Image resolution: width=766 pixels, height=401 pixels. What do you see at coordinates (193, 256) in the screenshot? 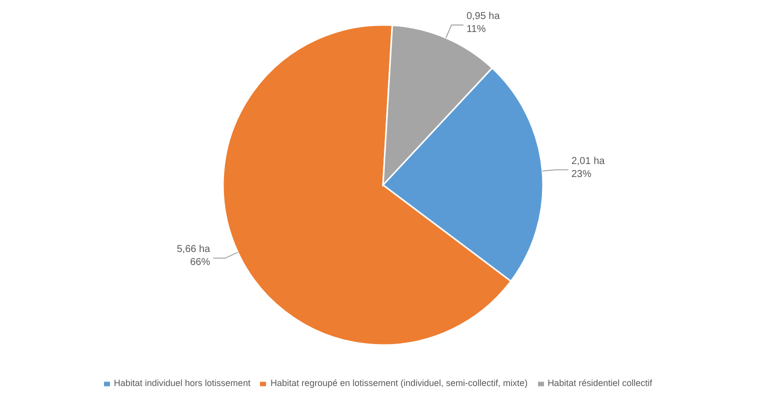
I see `data-label: 5,66 ha 66%` at bounding box center [193, 256].